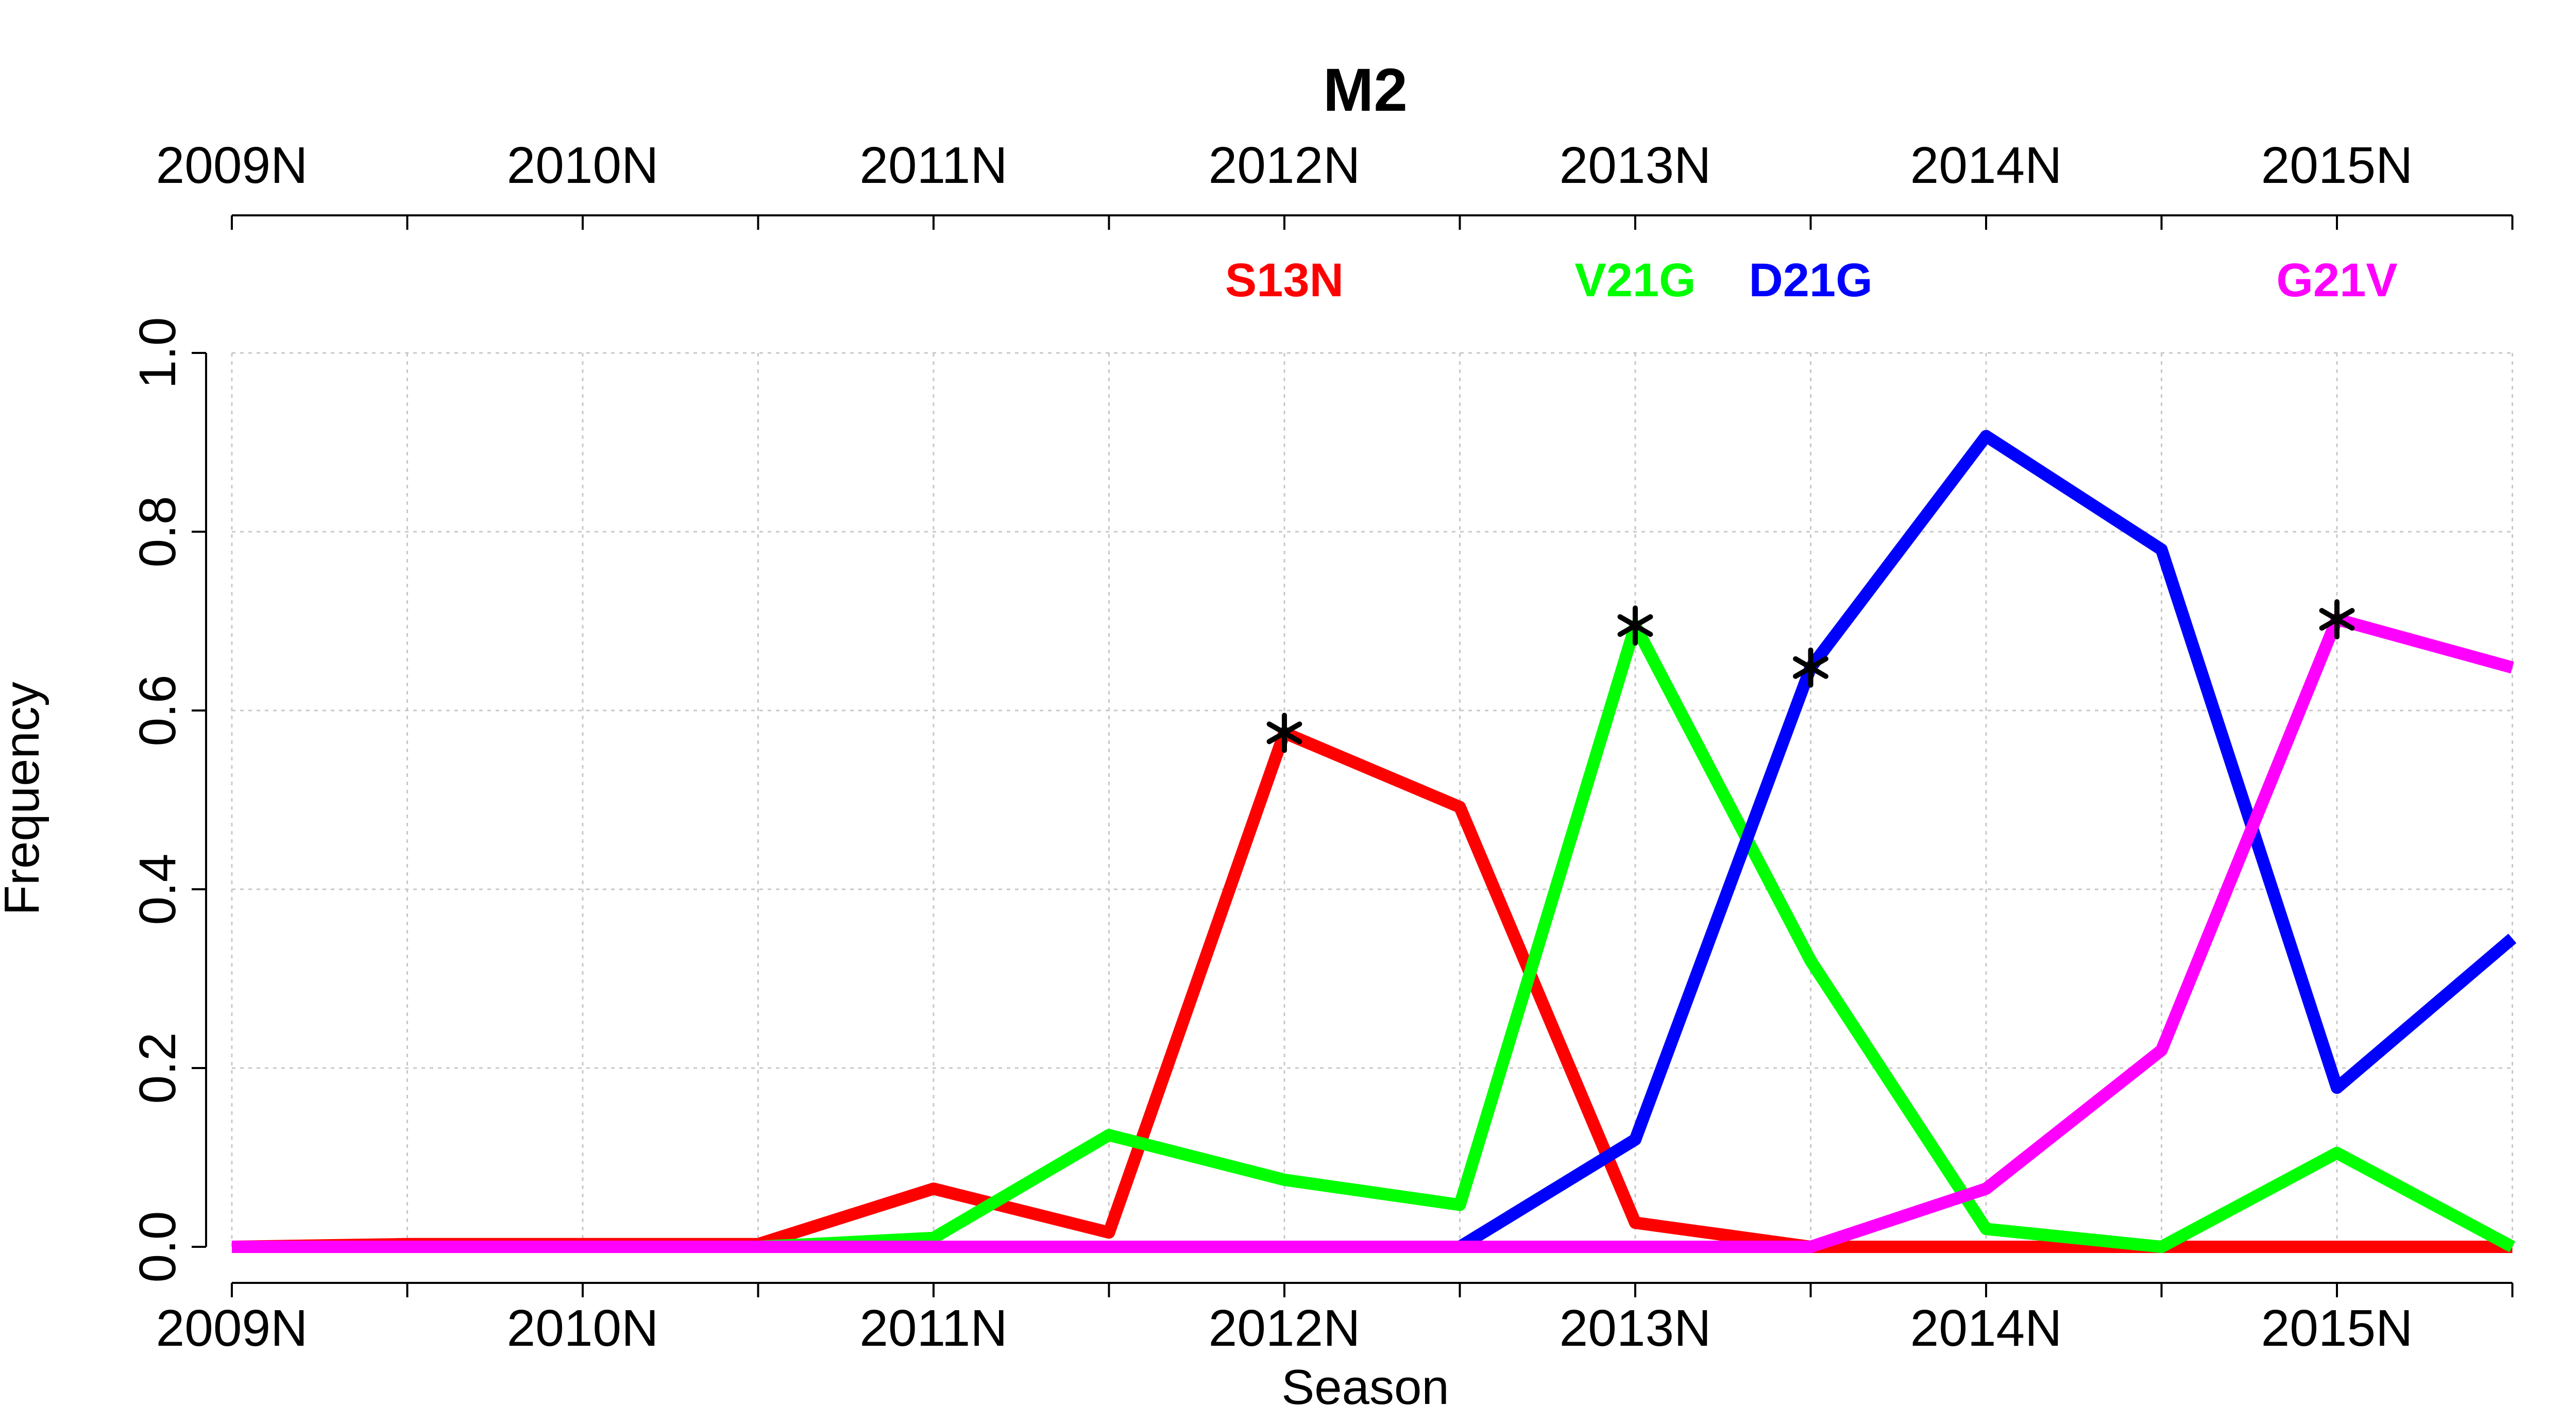 Image resolution: width=2576 pixels, height=1422 pixels. I want to click on marker-layer, so click(1811, 676).